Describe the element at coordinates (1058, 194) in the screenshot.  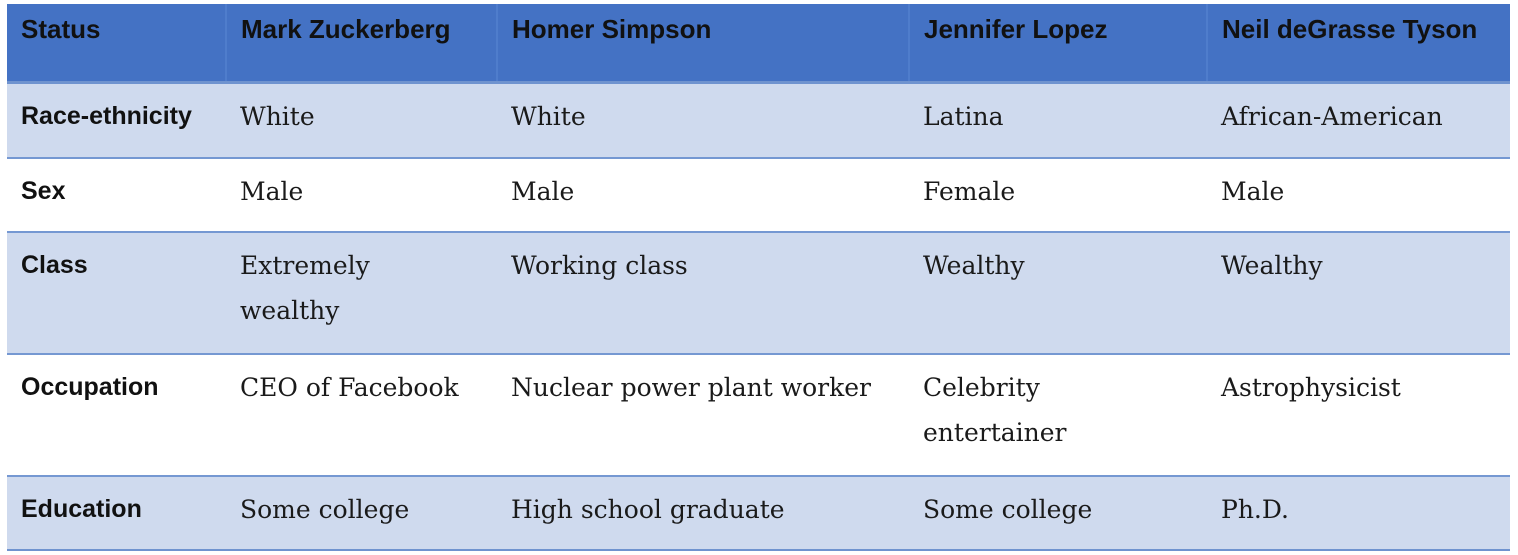
I see `table-cell: Female` at that location.